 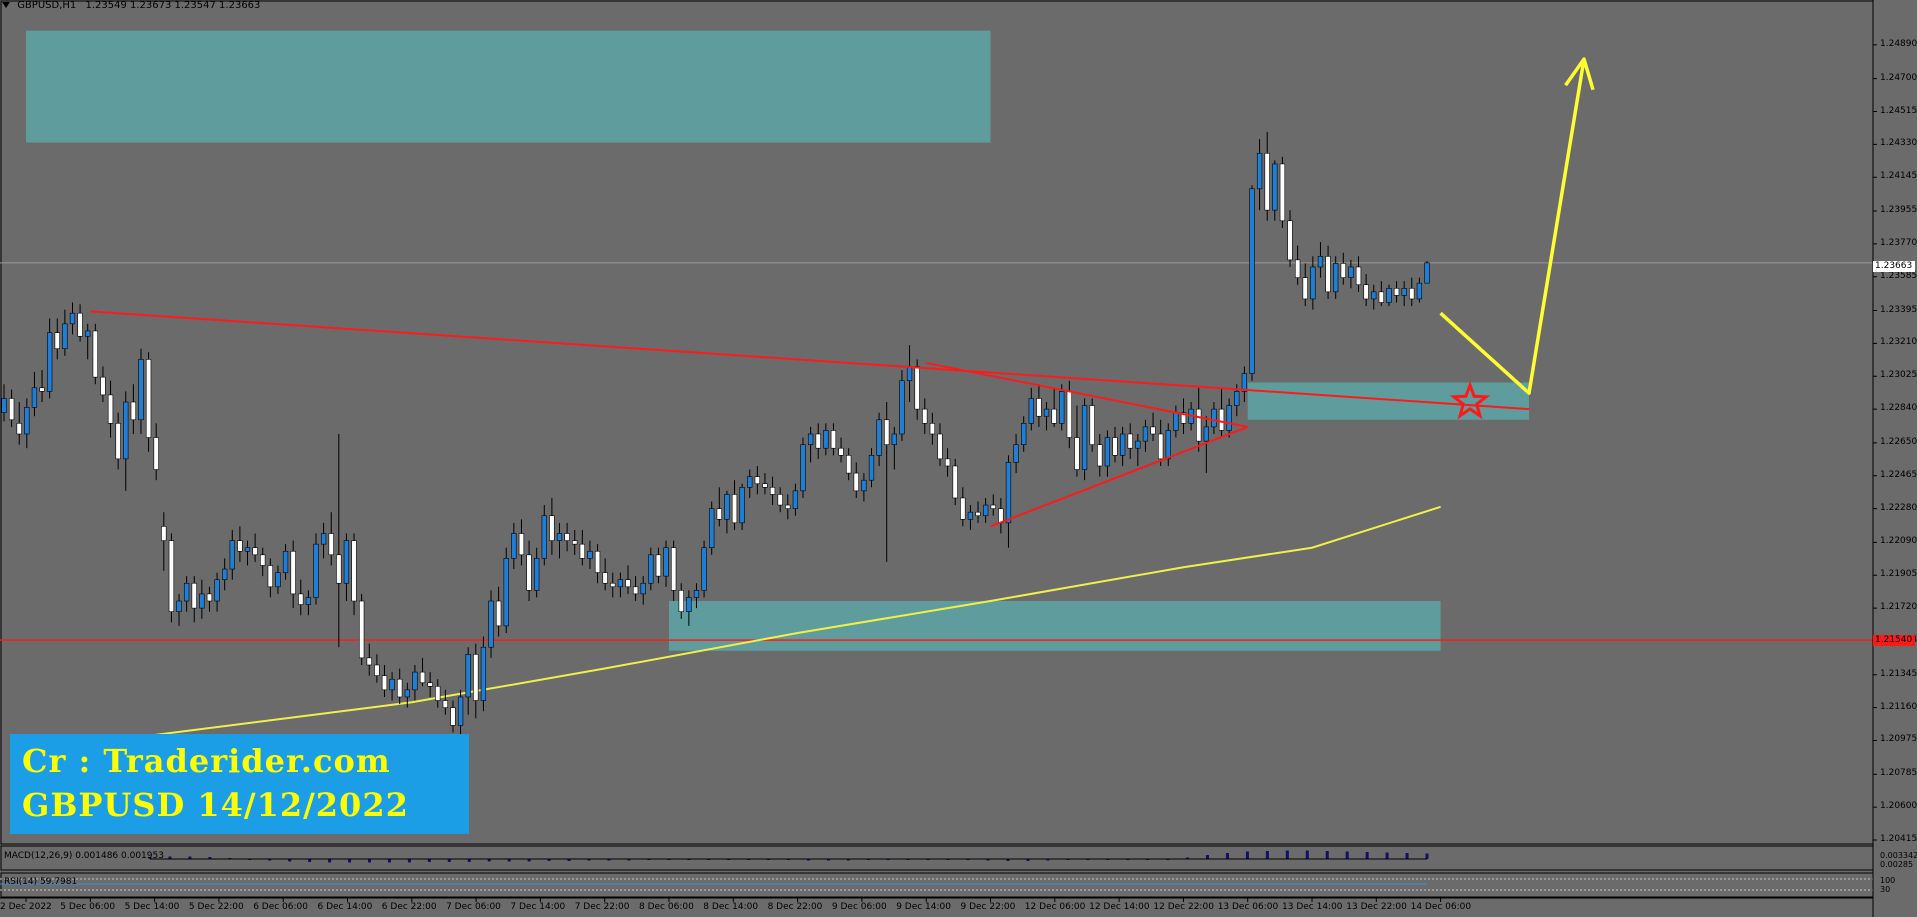 I want to click on price-tick-label: 1.23585, so click(x=1898, y=275).